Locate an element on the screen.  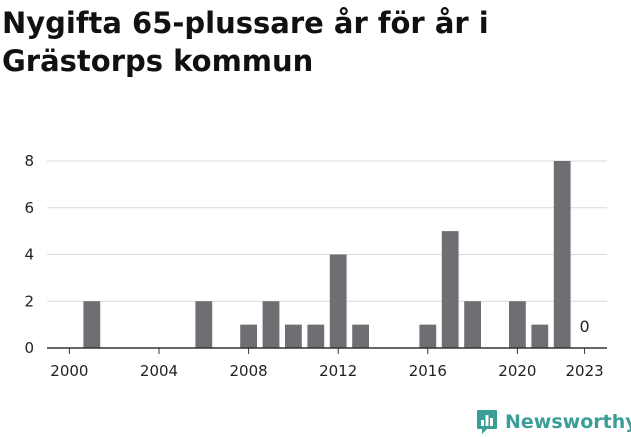
bar-2008 is located at coordinates (248, 336).